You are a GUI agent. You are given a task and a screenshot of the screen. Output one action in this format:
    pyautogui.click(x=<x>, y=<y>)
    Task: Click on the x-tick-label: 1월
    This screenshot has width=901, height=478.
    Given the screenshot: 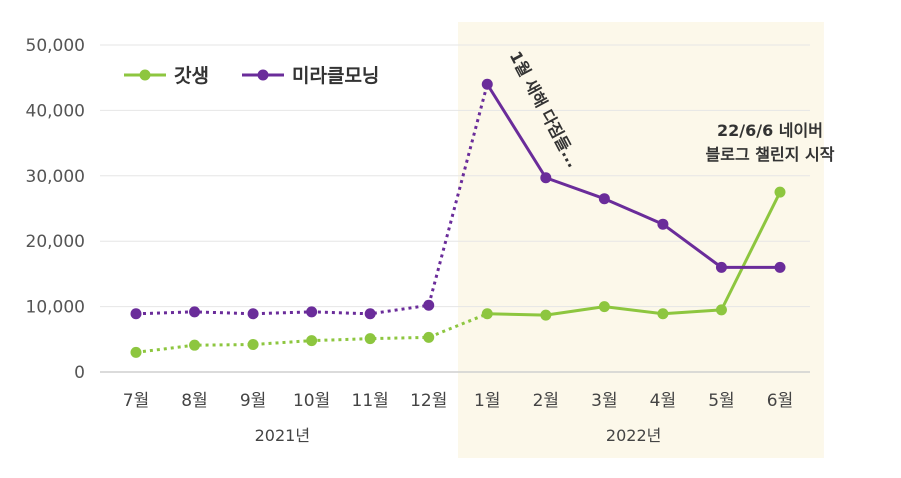 What is the action you would take?
    pyautogui.click(x=487, y=401)
    